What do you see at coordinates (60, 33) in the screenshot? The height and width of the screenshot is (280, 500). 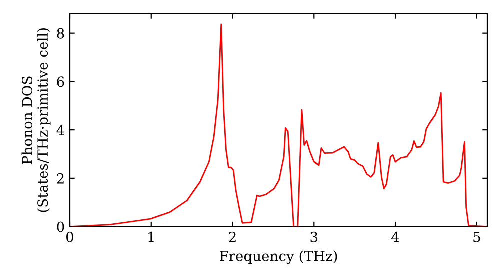 I see `y-tick-label: 8` at bounding box center [60, 33].